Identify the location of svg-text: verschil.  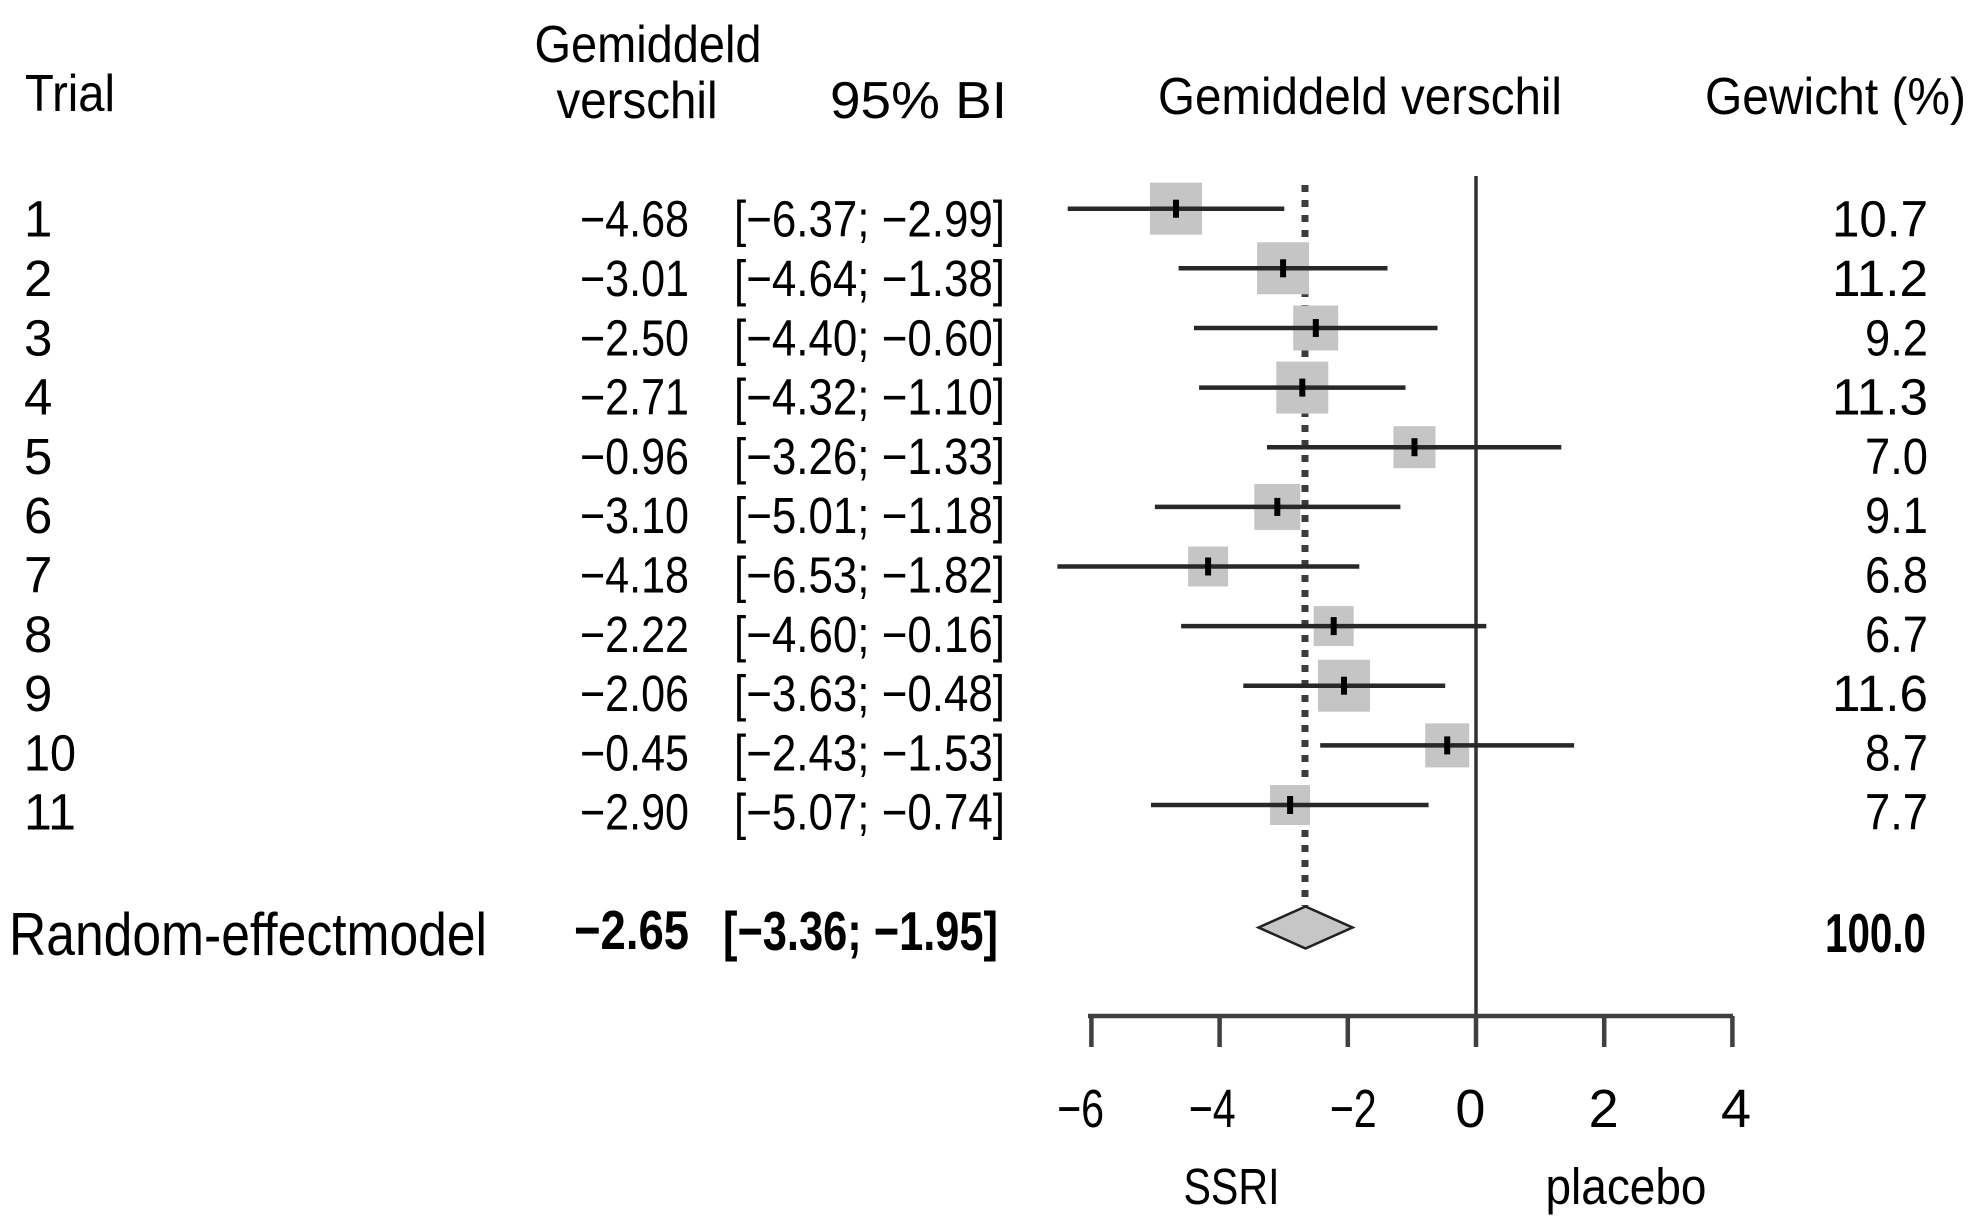
(637, 101).